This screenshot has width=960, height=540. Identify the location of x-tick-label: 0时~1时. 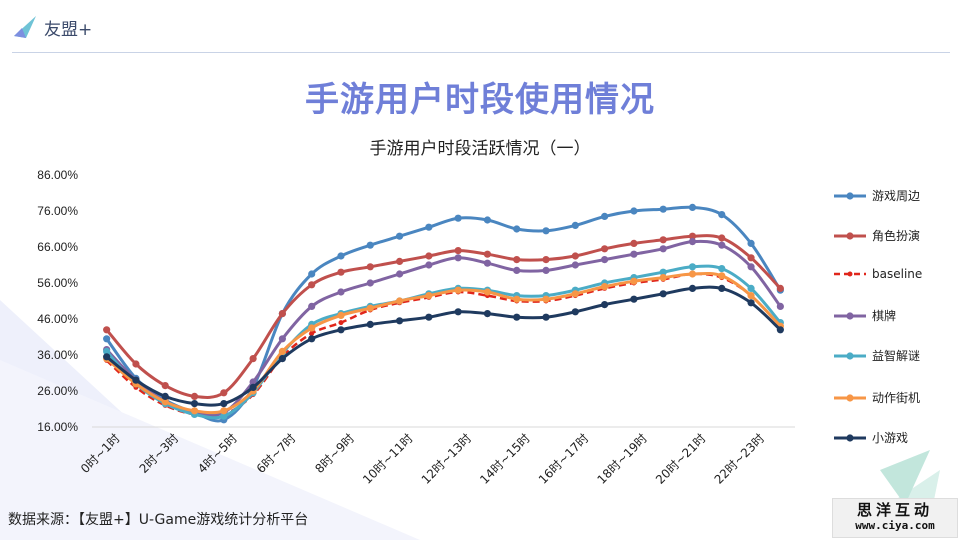
(100, 453).